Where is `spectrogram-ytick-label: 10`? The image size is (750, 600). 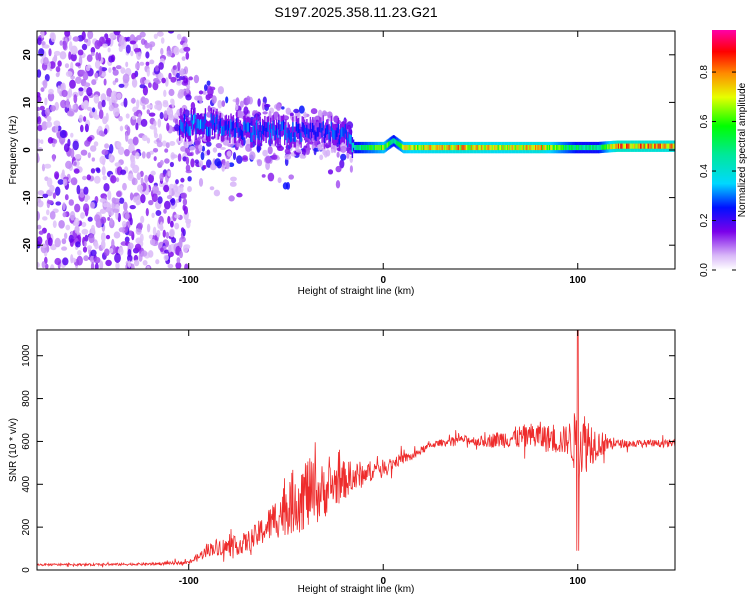 spectrogram-ytick-label: 10 is located at coordinates (27, 102).